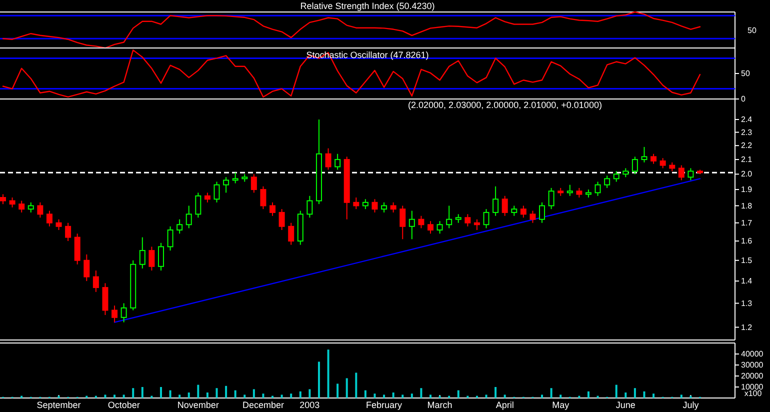  I want to click on x-tick-label: September, so click(58, 405).